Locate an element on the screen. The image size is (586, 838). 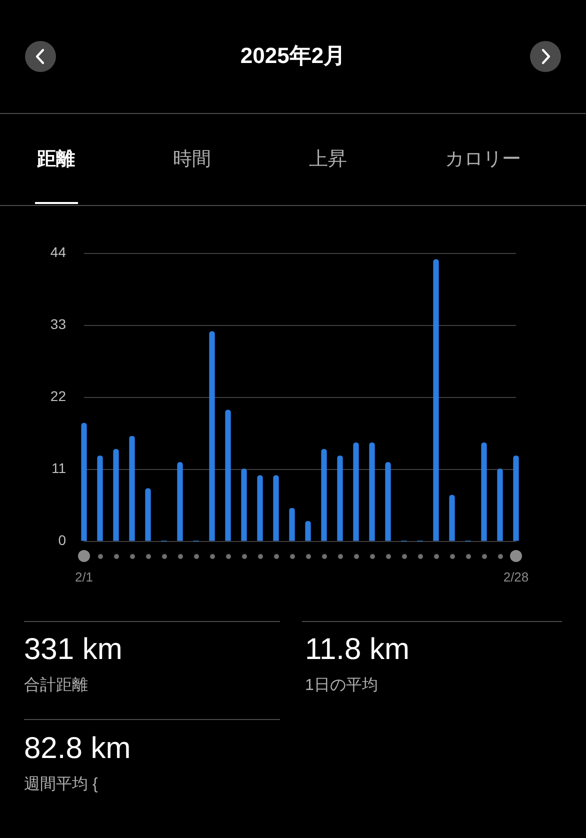
x-tick-label: 2/28 is located at coordinates (516, 576).